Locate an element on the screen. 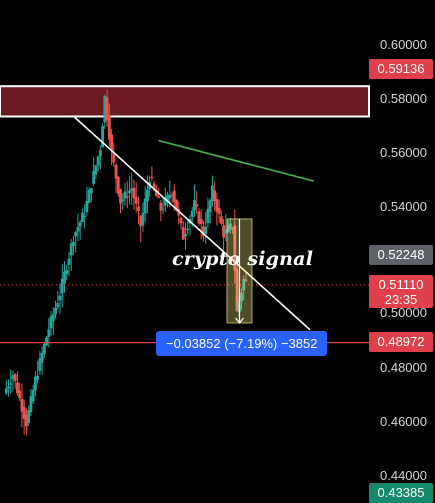 This screenshot has width=435, height=503. crosshair-price-tag: 0.52248 is located at coordinates (401, 255).